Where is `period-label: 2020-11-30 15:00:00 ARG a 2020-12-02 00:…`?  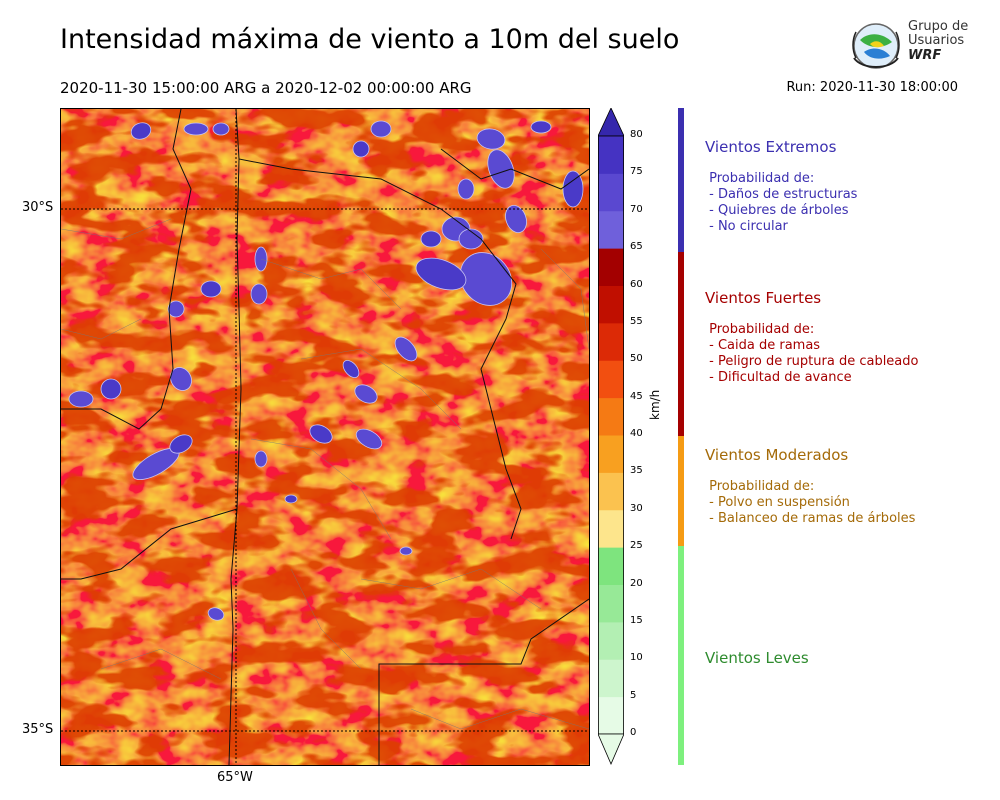 period-label: 2020-11-30 15:00:00 ARG a 2020-12-02 00:… is located at coordinates (266, 88).